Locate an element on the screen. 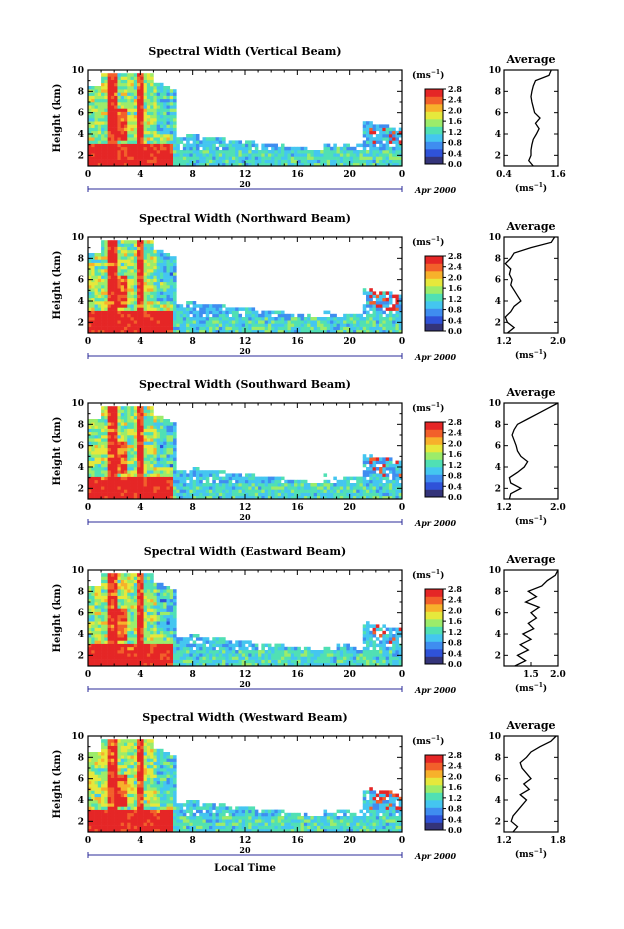 The width and height of the screenshot is (624, 929). average-y-tick-label: 2 is located at coordinates (498, 489).